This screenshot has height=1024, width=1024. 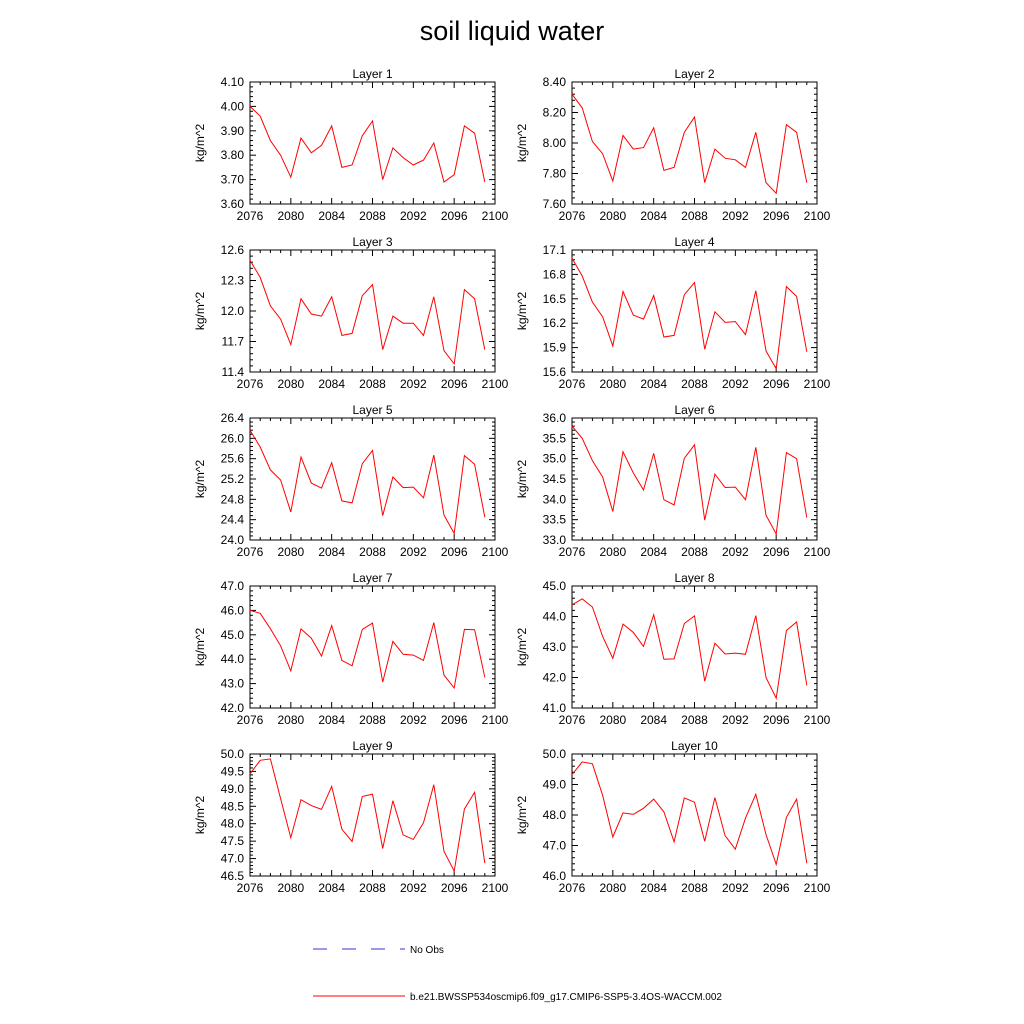 What do you see at coordinates (555, 323) in the screenshot?
I see `y-tick-label: 16.2` at bounding box center [555, 323].